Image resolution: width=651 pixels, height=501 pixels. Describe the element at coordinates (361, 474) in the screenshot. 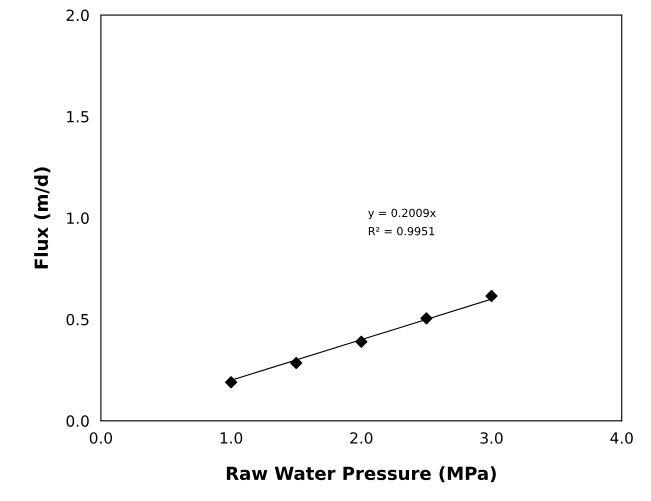

I see `x-axis-title: Raw Water Pressure (MPa)` at that location.